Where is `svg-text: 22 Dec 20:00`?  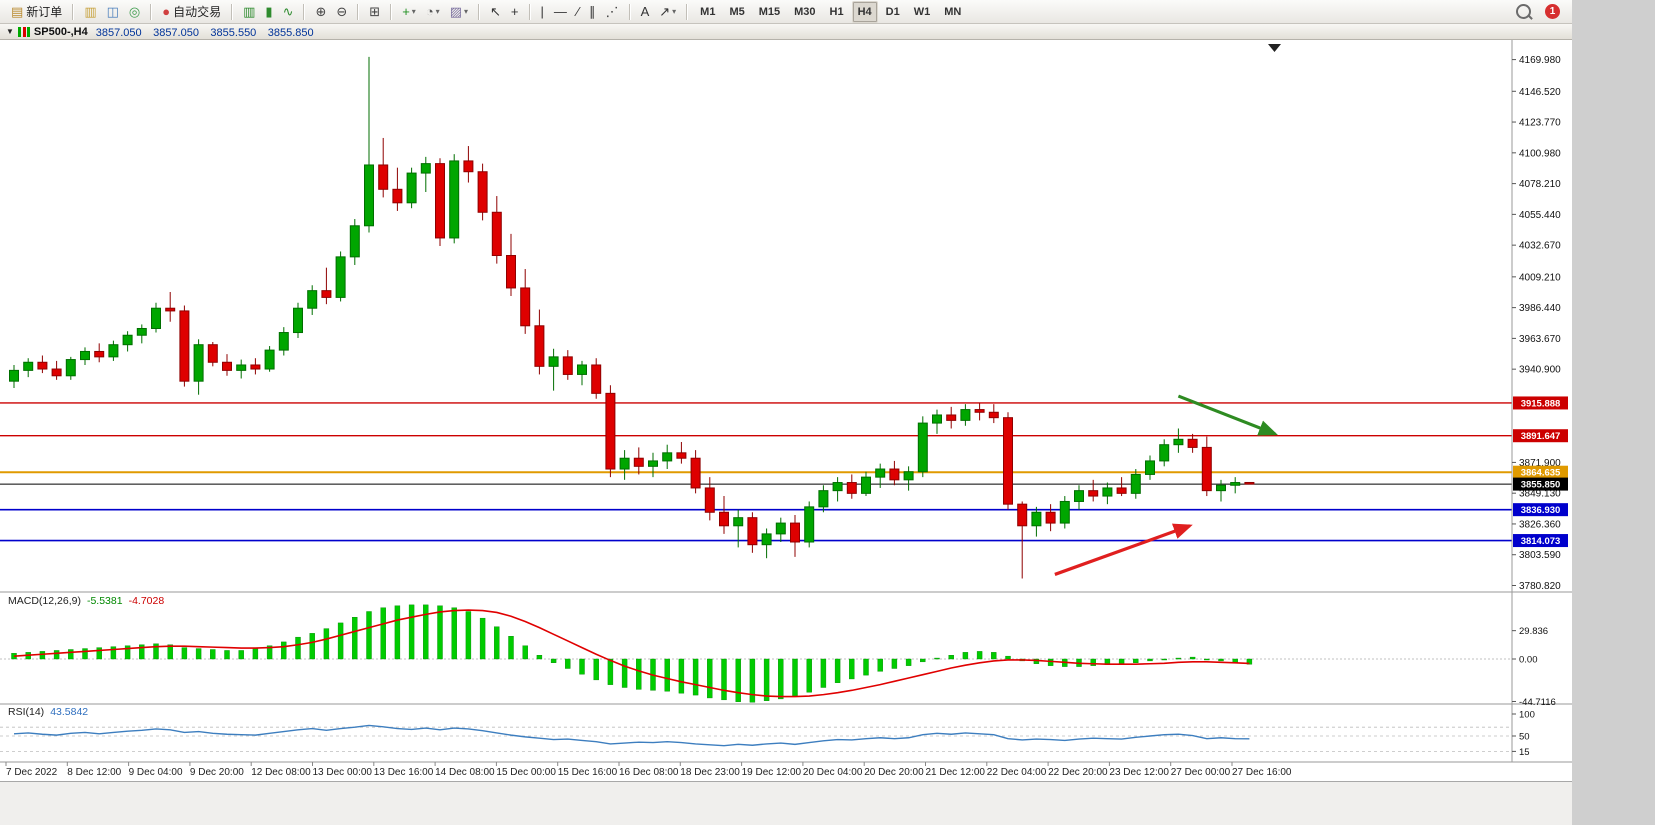 svg-text: 22 Dec 20:00 is located at coordinates (1078, 772).